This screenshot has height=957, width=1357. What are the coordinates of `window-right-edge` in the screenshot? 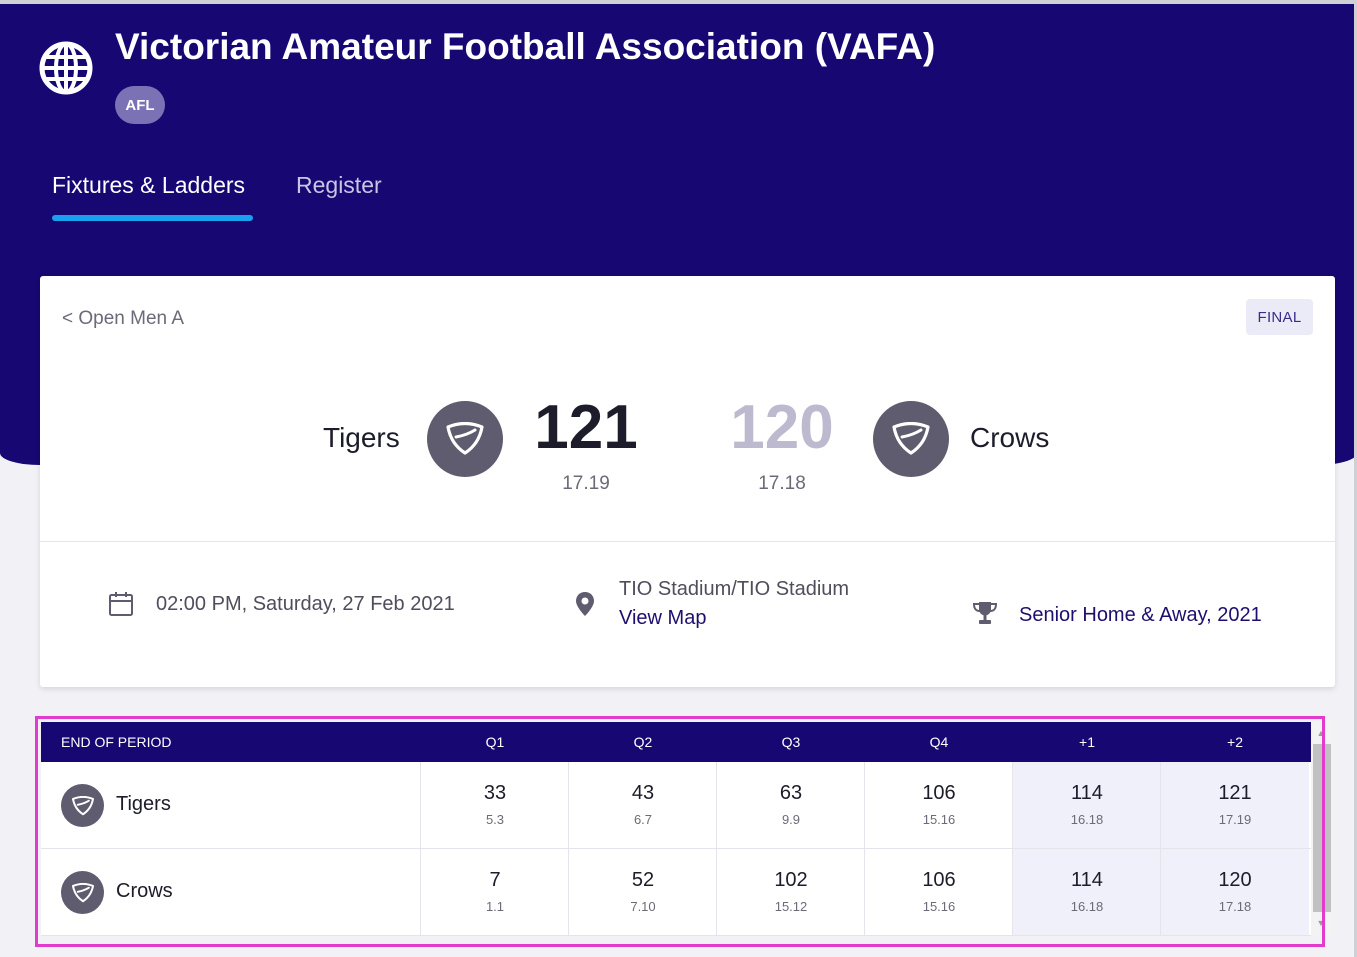 It's located at (1355, 480).